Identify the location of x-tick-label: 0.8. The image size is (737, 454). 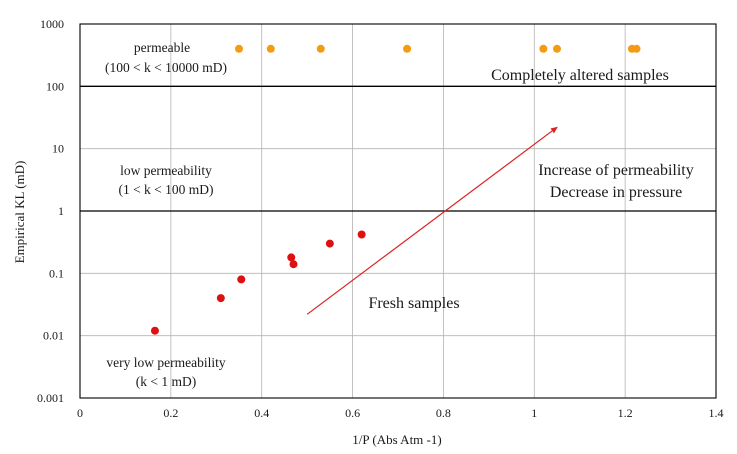
(443, 413).